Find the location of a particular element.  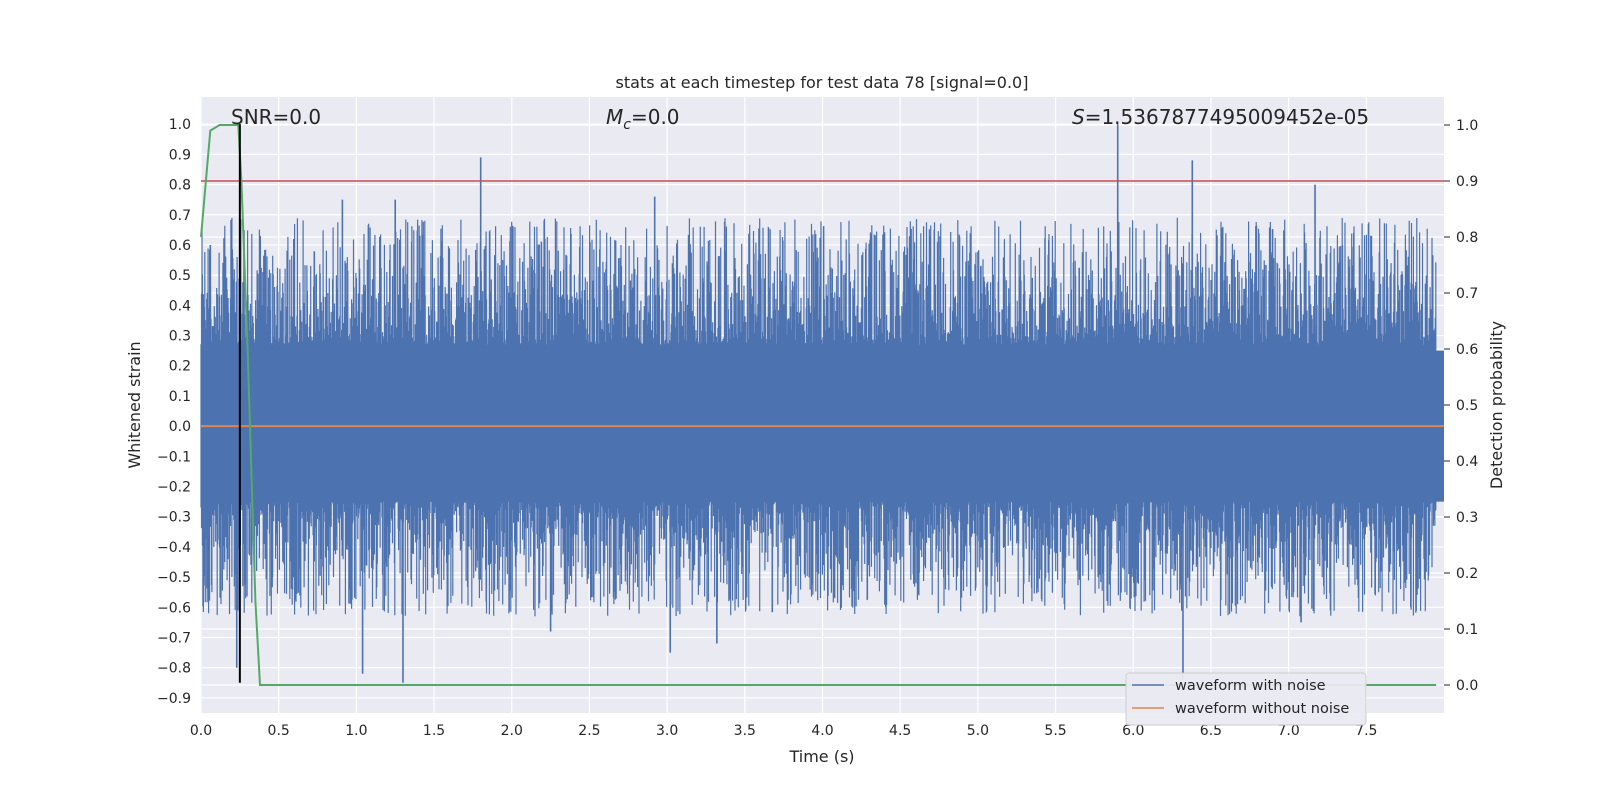

y-tick-label: 0.3 is located at coordinates (180, 337).